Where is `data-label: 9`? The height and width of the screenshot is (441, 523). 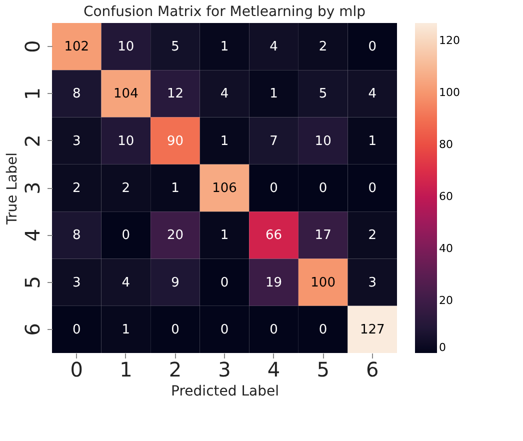
data-label: 9 is located at coordinates (175, 282).